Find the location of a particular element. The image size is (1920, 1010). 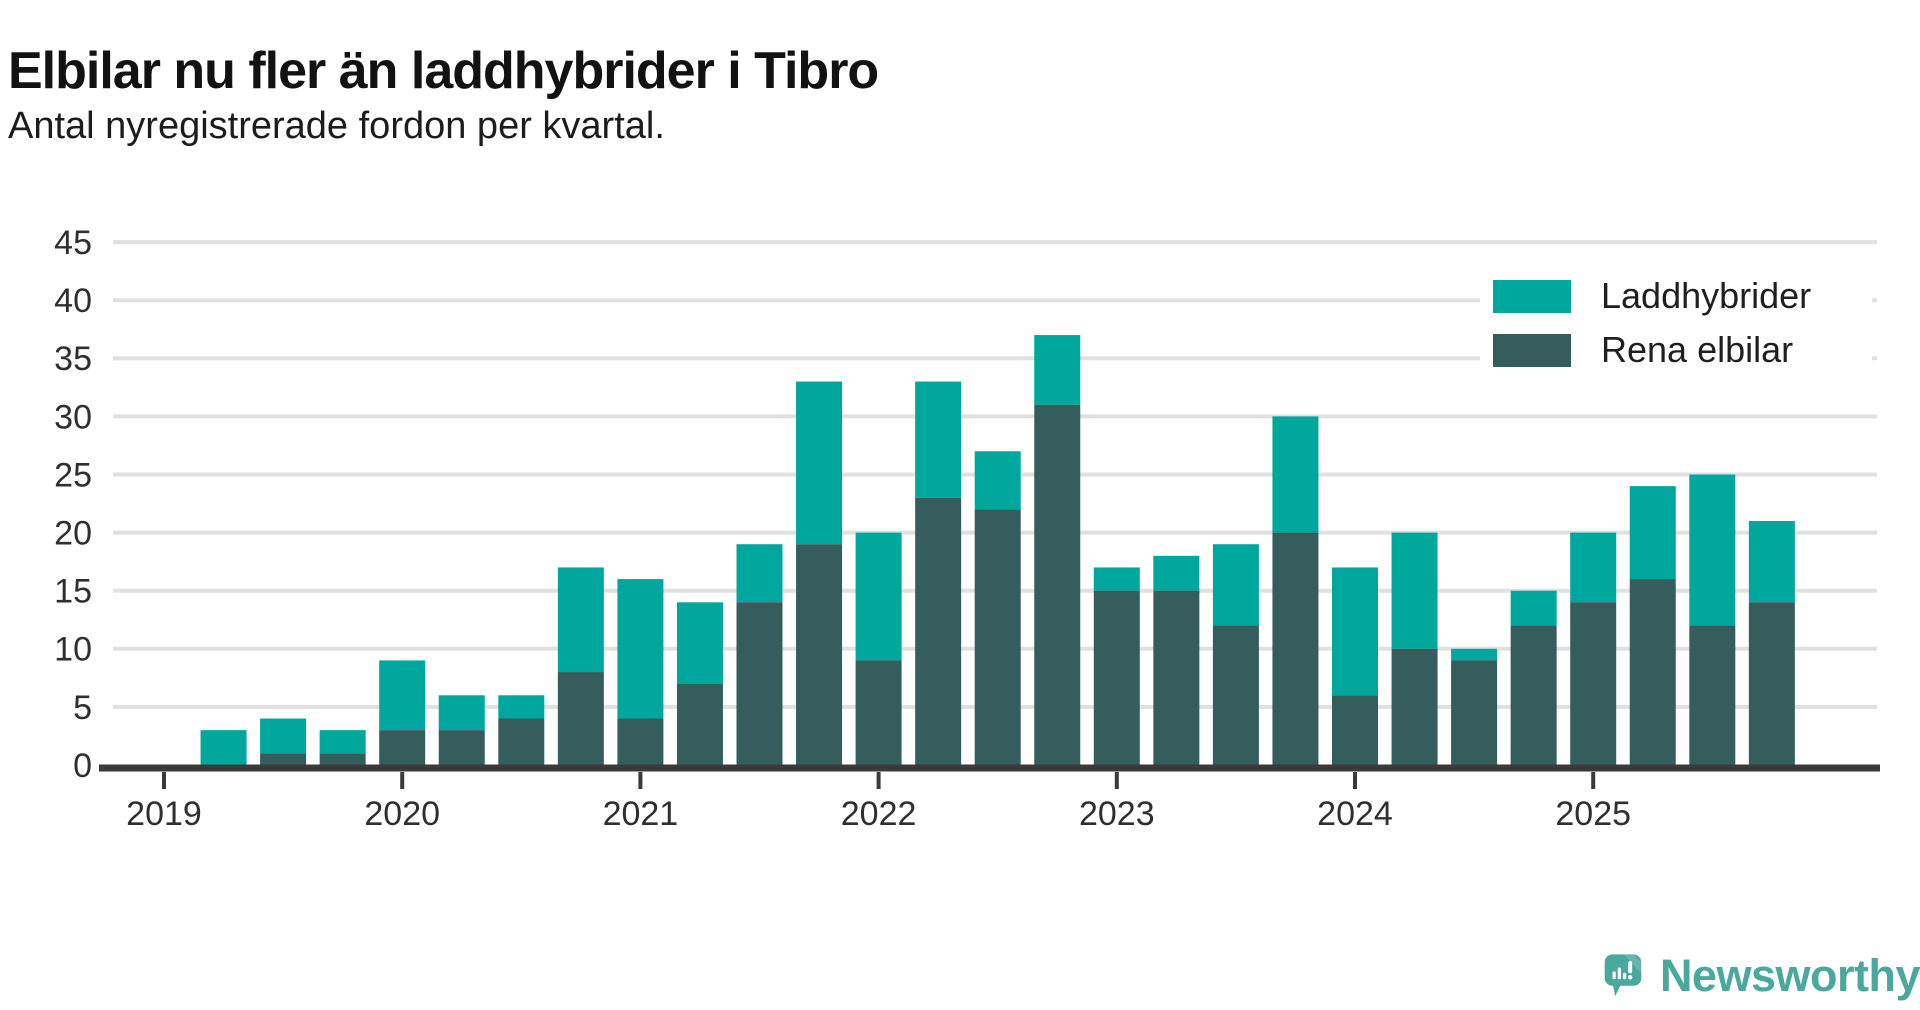

bar-laddhybrider-2025-q3 is located at coordinates (1712, 550).